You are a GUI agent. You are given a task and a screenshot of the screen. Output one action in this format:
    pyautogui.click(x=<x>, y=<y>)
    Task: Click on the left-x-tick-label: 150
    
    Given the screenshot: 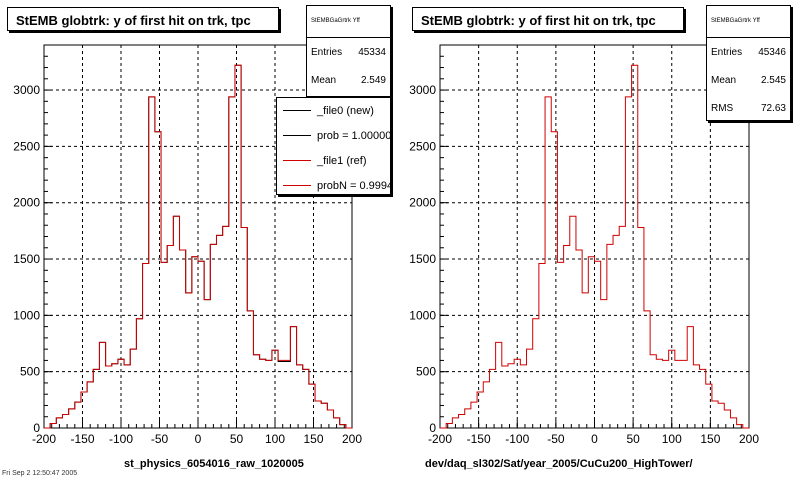 What is the action you would take?
    pyautogui.click(x=313, y=439)
    